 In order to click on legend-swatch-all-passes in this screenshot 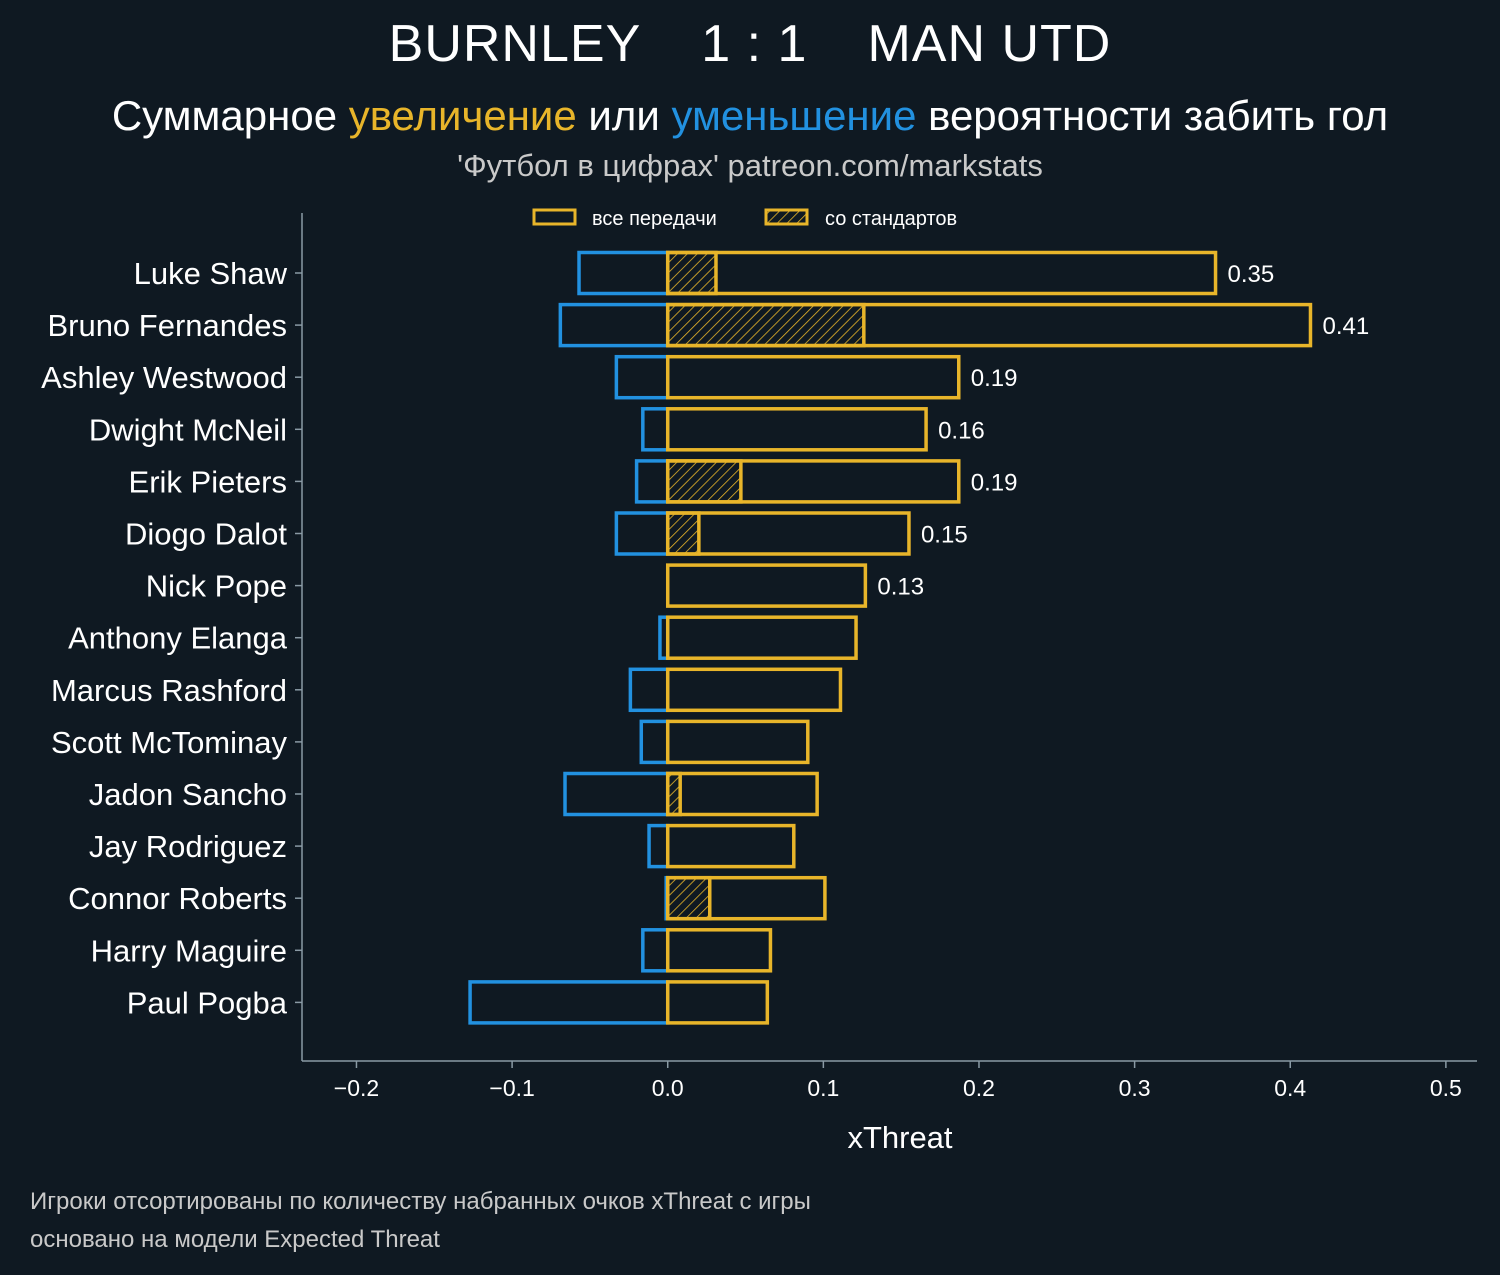, I will do `click(554, 217)`.